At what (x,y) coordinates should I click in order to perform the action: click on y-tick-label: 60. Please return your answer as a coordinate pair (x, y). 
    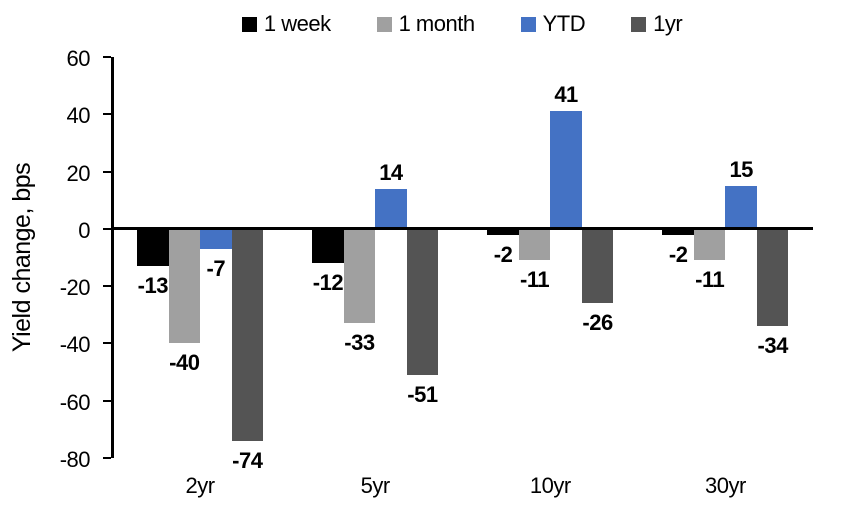
    Looking at the image, I should click on (78, 58).